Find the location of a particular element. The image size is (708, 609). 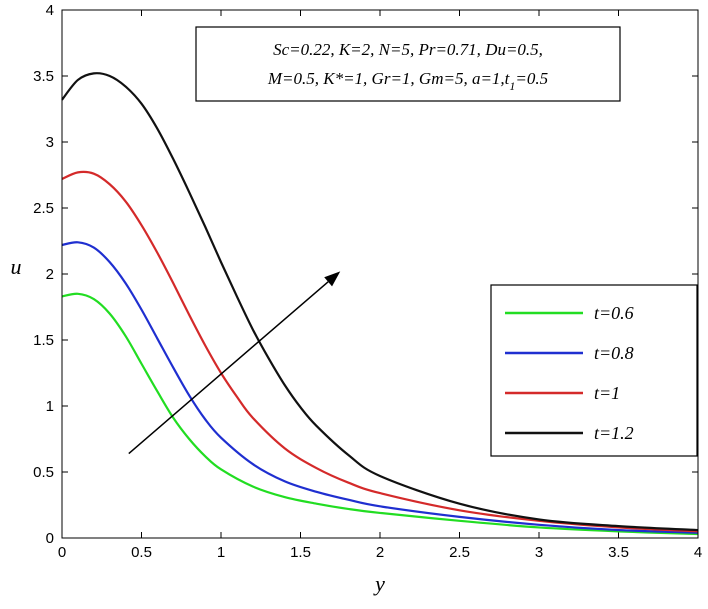

annotation-line-1: Sc=0.22, K=2, N=5, Pr=0.71, Du=0.5, is located at coordinates (408, 49).